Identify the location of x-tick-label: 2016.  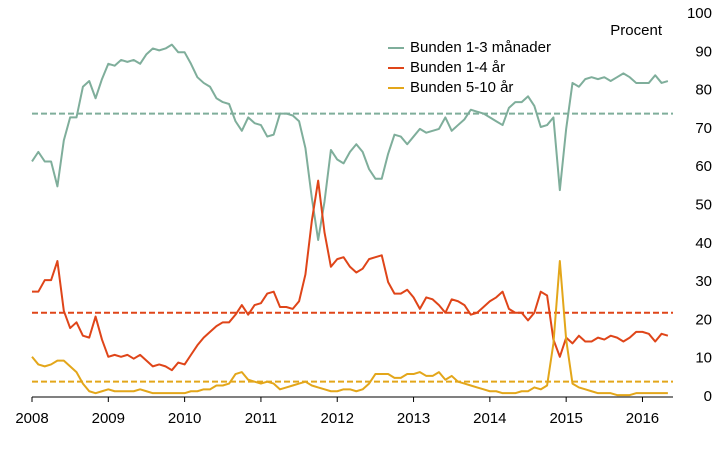
(642, 418).